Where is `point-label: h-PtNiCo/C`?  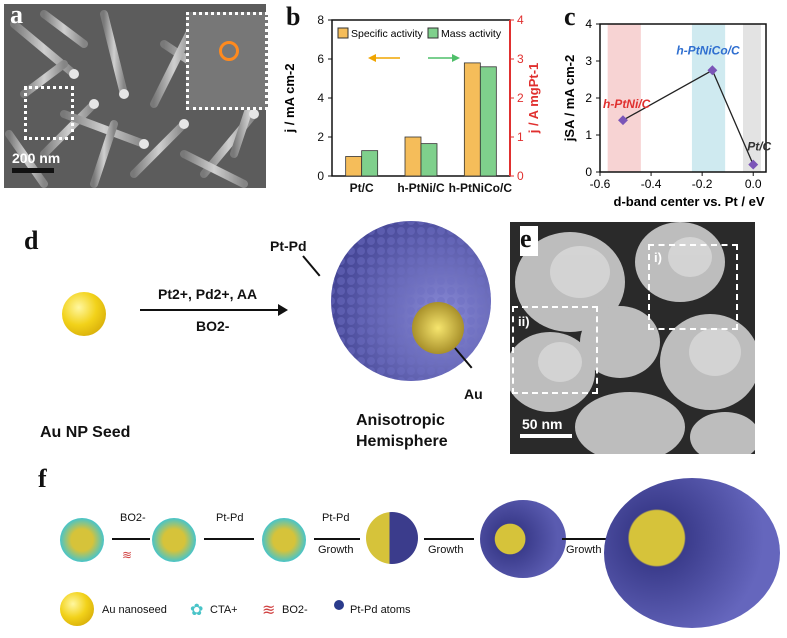 point-label: h-PtNiCo/C is located at coordinates (708, 50).